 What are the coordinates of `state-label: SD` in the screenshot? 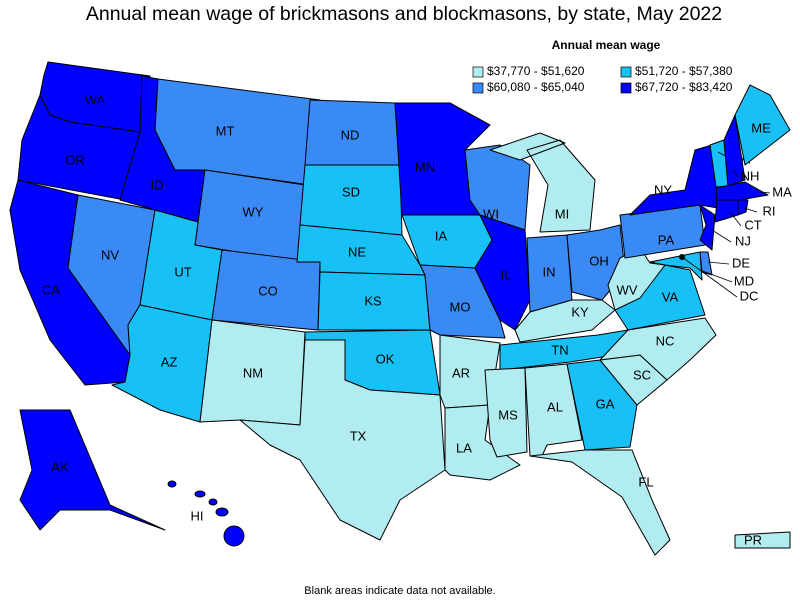 It's located at (351, 191).